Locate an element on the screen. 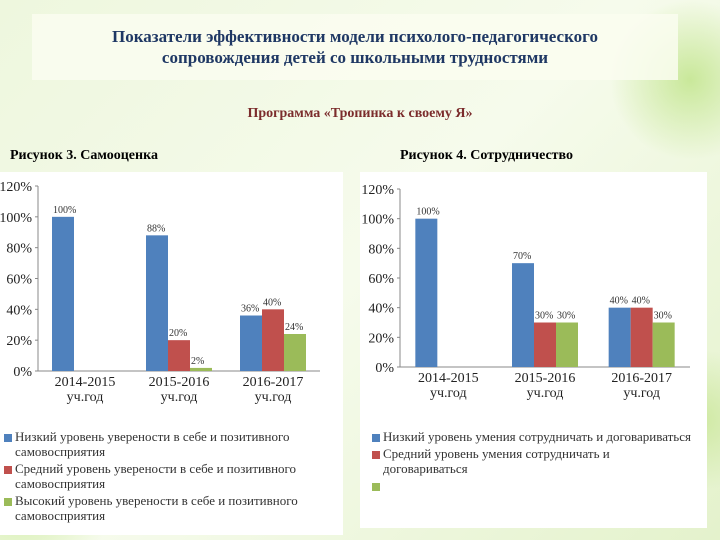 The height and width of the screenshot is (540, 720). legend-entry is located at coordinates (532, 485).